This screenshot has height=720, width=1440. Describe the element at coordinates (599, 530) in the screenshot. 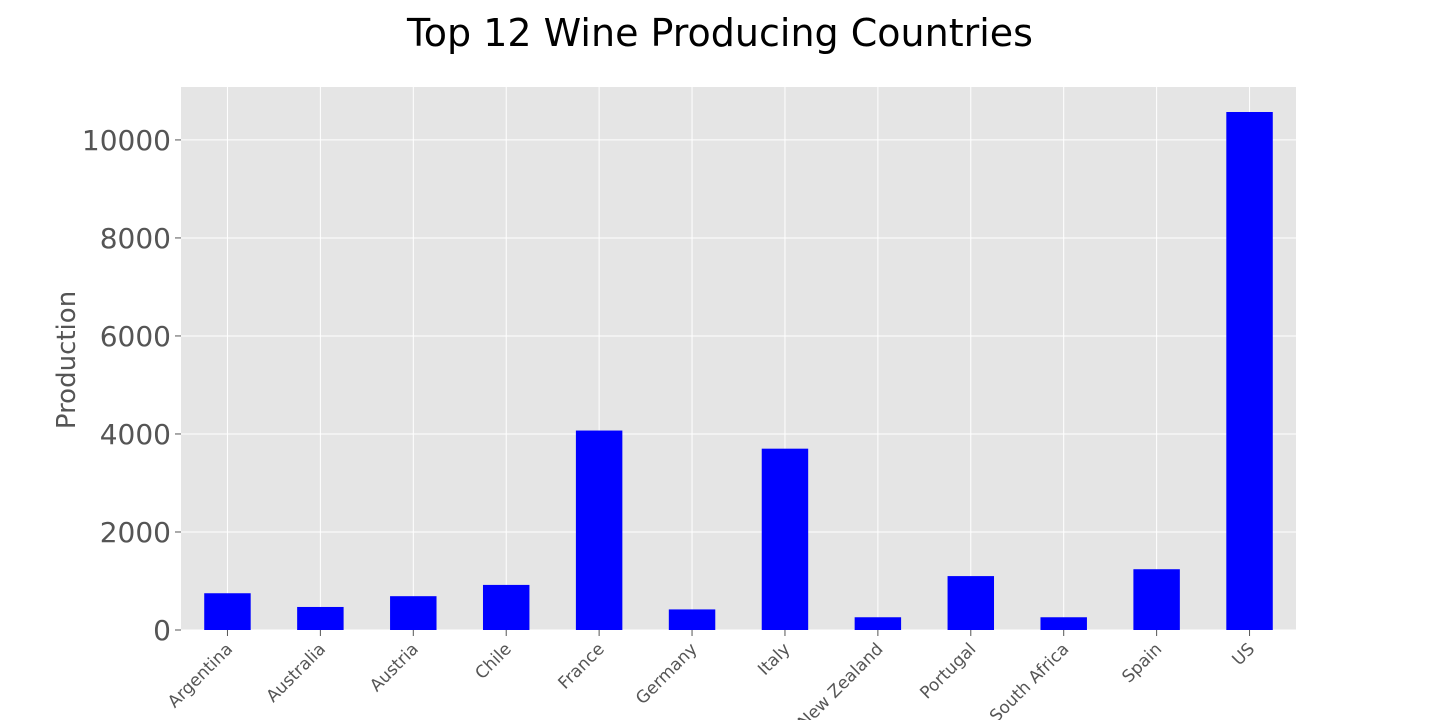

I see `bar-france` at that location.